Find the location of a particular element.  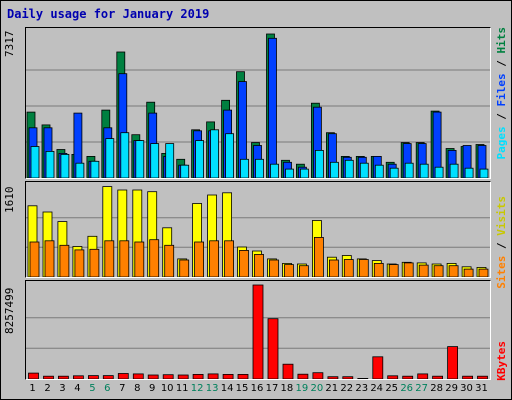

legend-hits: Hits is located at coordinates (501, 40).